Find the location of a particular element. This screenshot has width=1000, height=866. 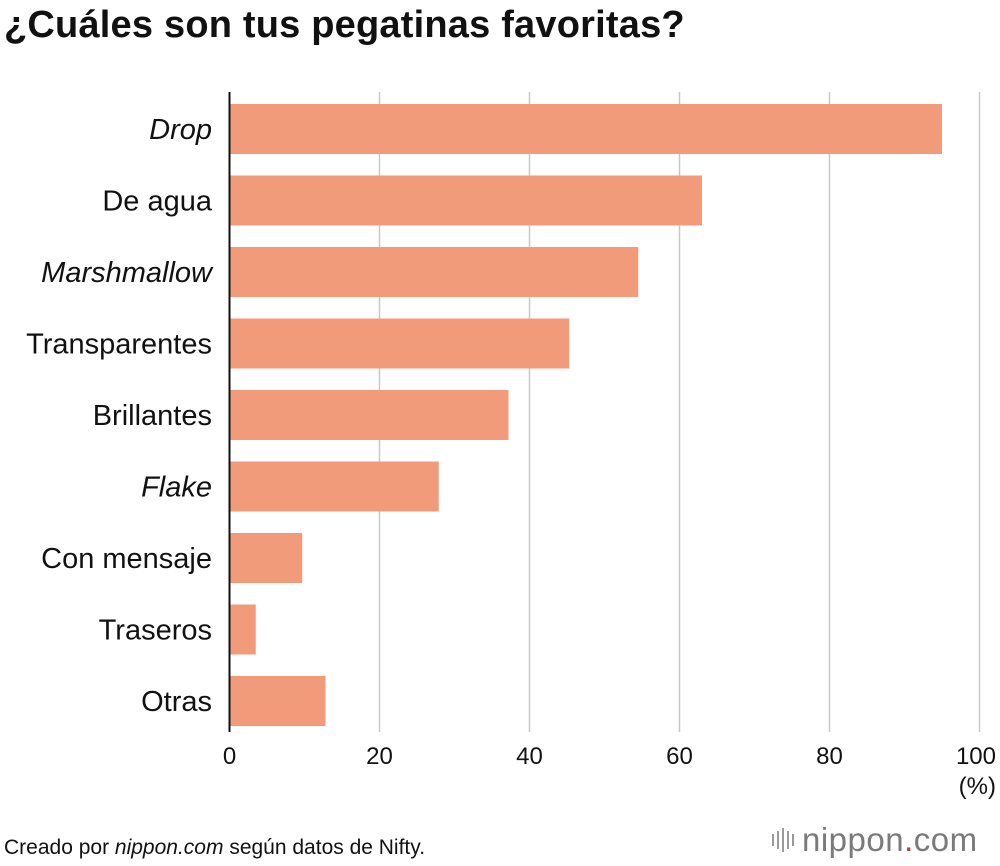

category-label: Brillantes is located at coordinates (152, 416).